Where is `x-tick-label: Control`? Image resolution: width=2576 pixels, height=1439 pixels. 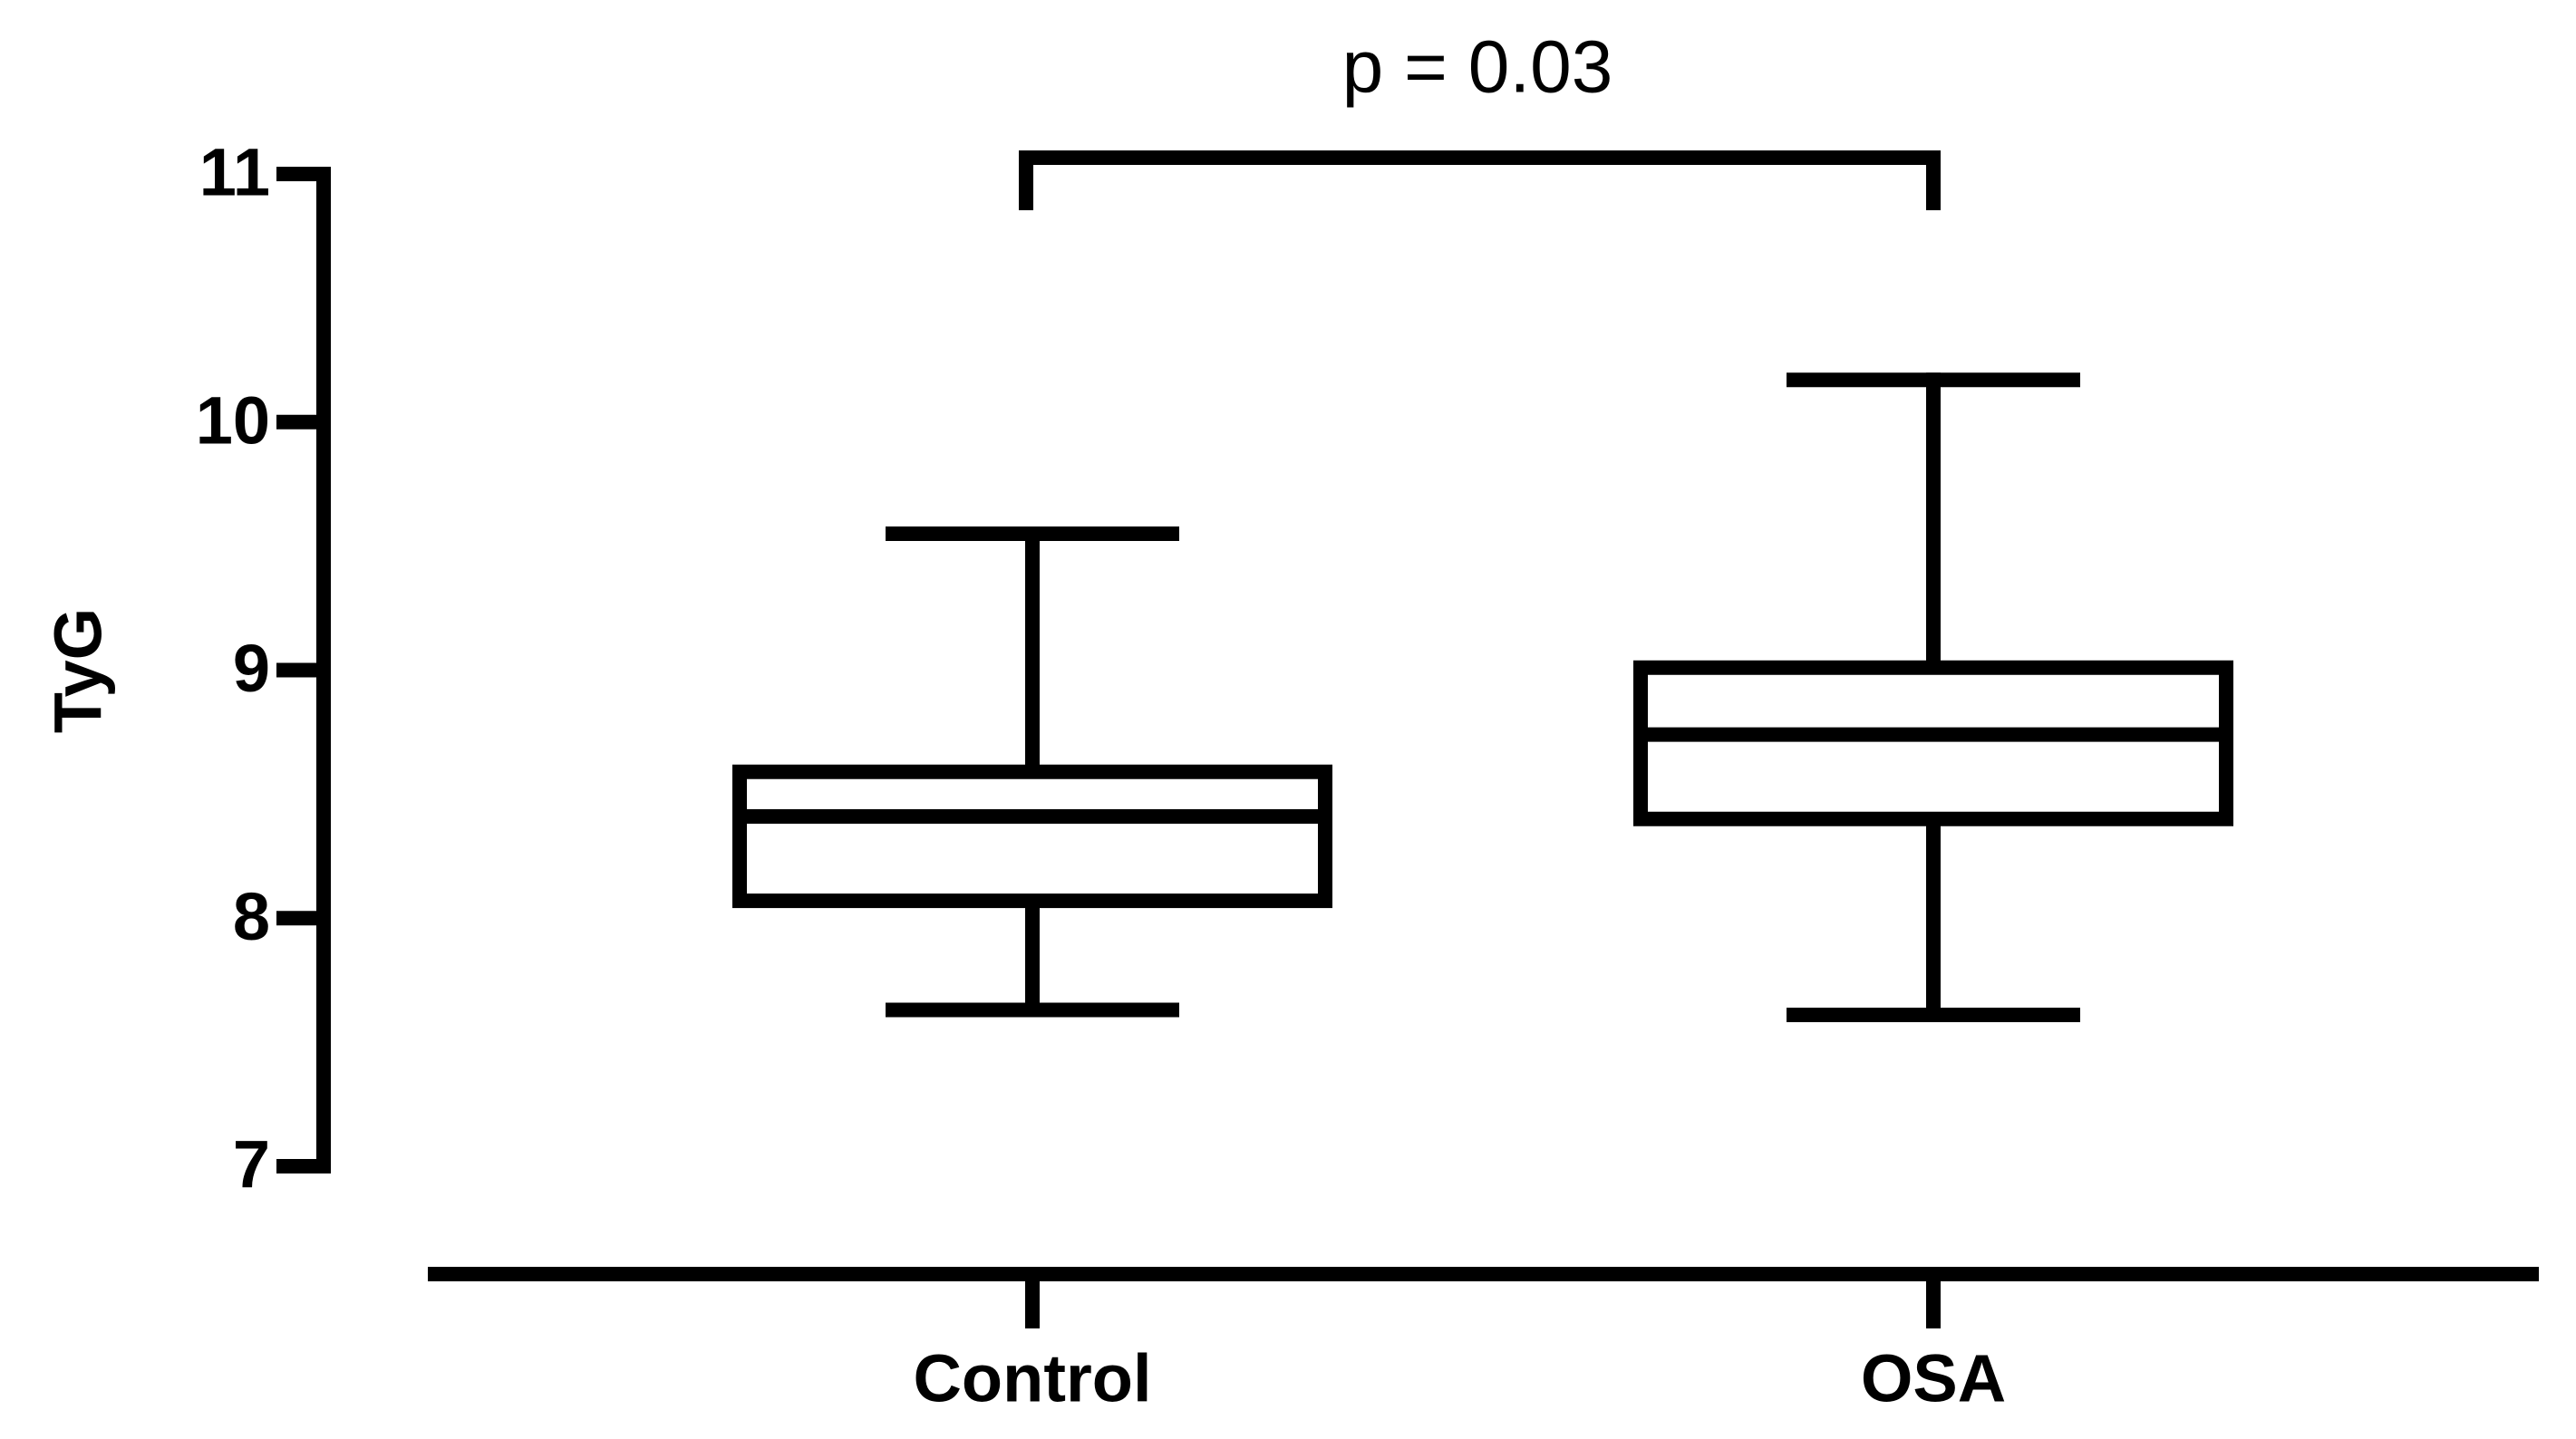
x-tick-label: Control is located at coordinates (1032, 1378).